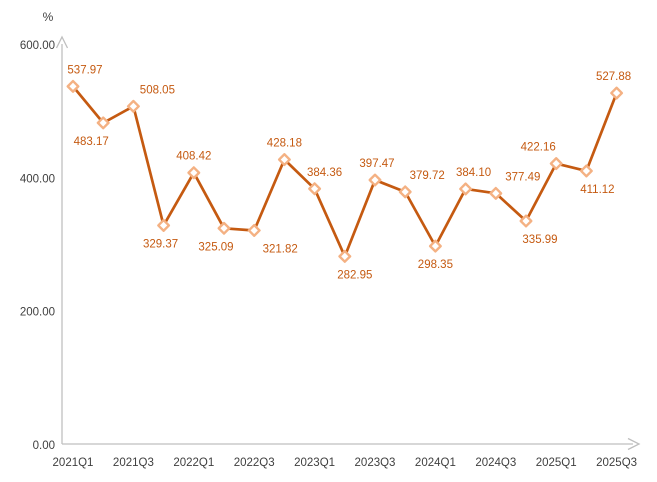 This screenshot has height=482, width=657. I want to click on data-point-label: 537.97, so click(84, 70).